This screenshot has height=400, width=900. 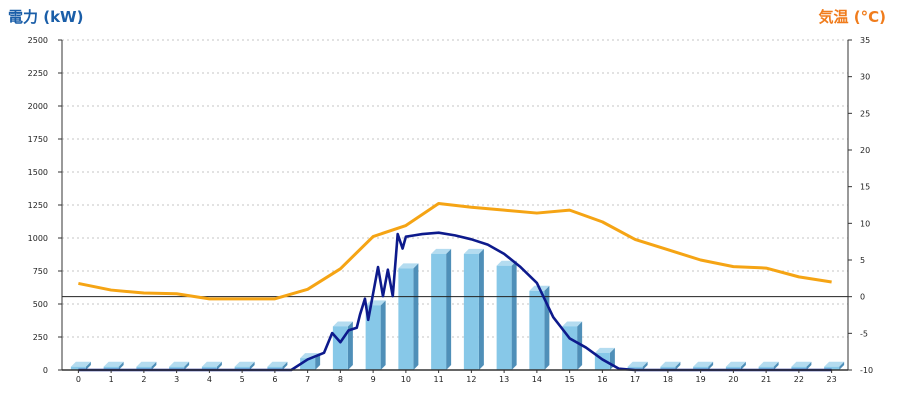 I want to click on x-tick-label: 9, so click(x=373, y=379).